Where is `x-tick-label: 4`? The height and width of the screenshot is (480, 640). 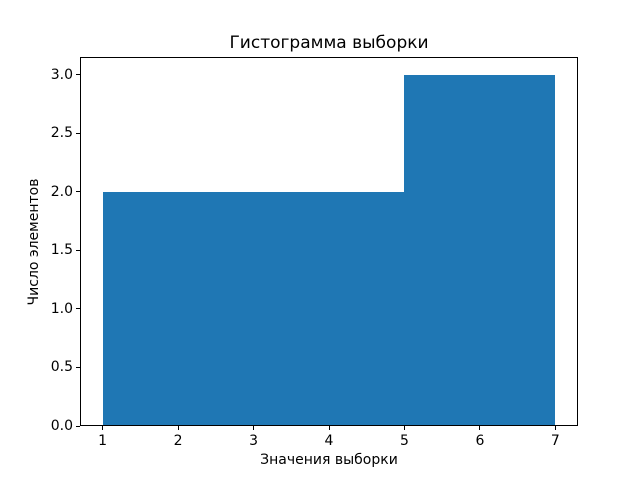
x-tick-label: 4 is located at coordinates (329, 441).